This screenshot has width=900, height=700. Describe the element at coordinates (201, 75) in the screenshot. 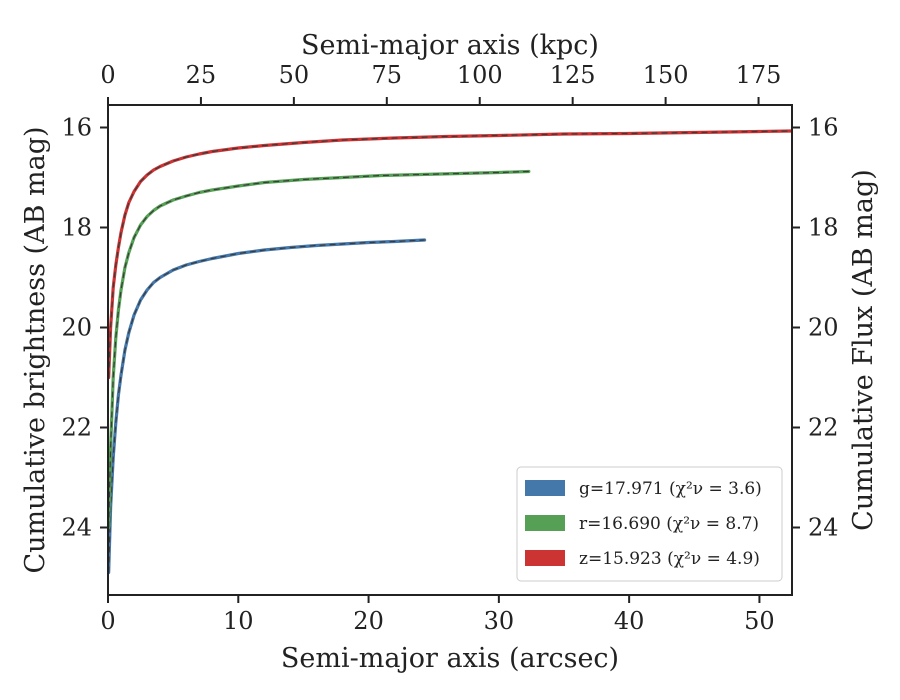

I see `top-x-tick-label: 25` at that location.